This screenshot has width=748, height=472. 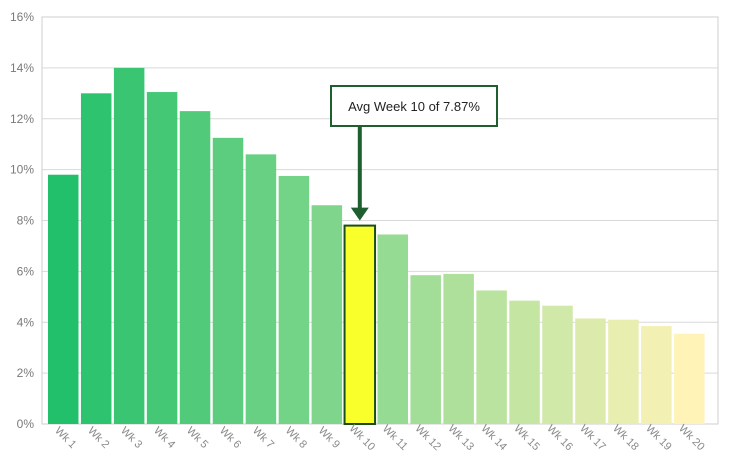 What do you see at coordinates (526, 438) in the screenshot?
I see `x-tick-label: Wk 15` at bounding box center [526, 438].